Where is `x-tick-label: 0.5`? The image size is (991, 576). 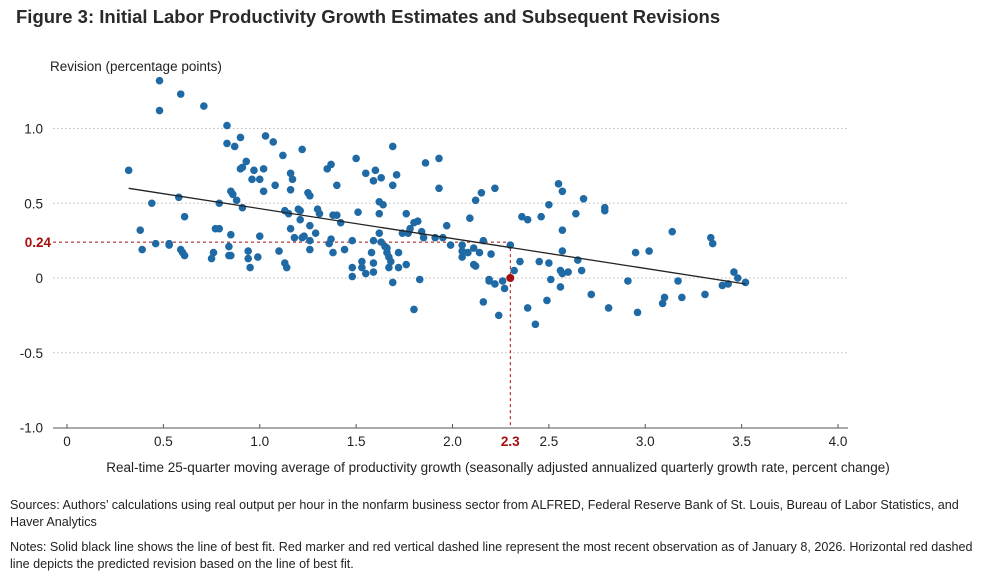 x-tick-label: 0.5 is located at coordinates (163, 441).